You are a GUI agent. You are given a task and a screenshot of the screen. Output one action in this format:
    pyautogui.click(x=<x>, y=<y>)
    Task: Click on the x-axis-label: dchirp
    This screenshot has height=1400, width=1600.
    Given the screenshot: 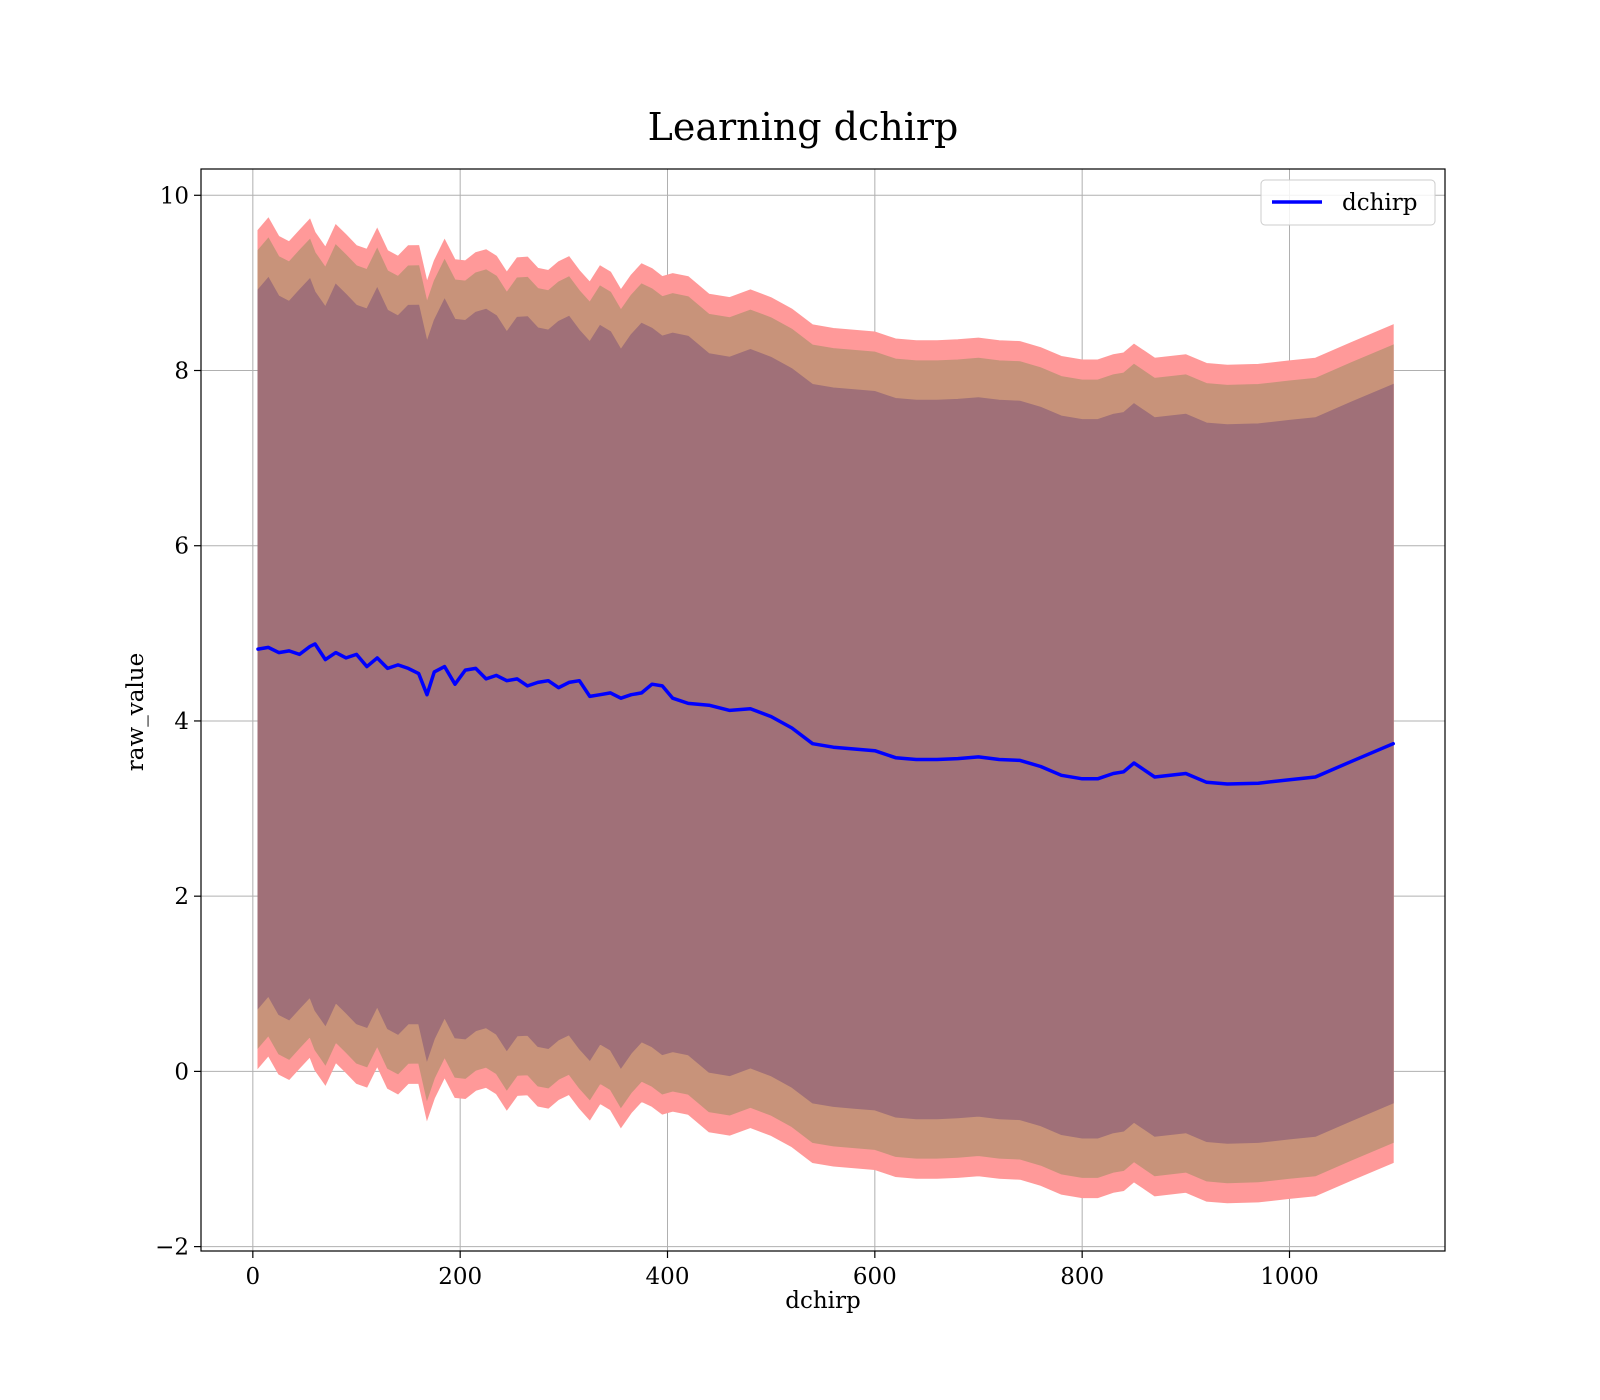 What is the action you would take?
    pyautogui.click(x=823, y=1301)
    